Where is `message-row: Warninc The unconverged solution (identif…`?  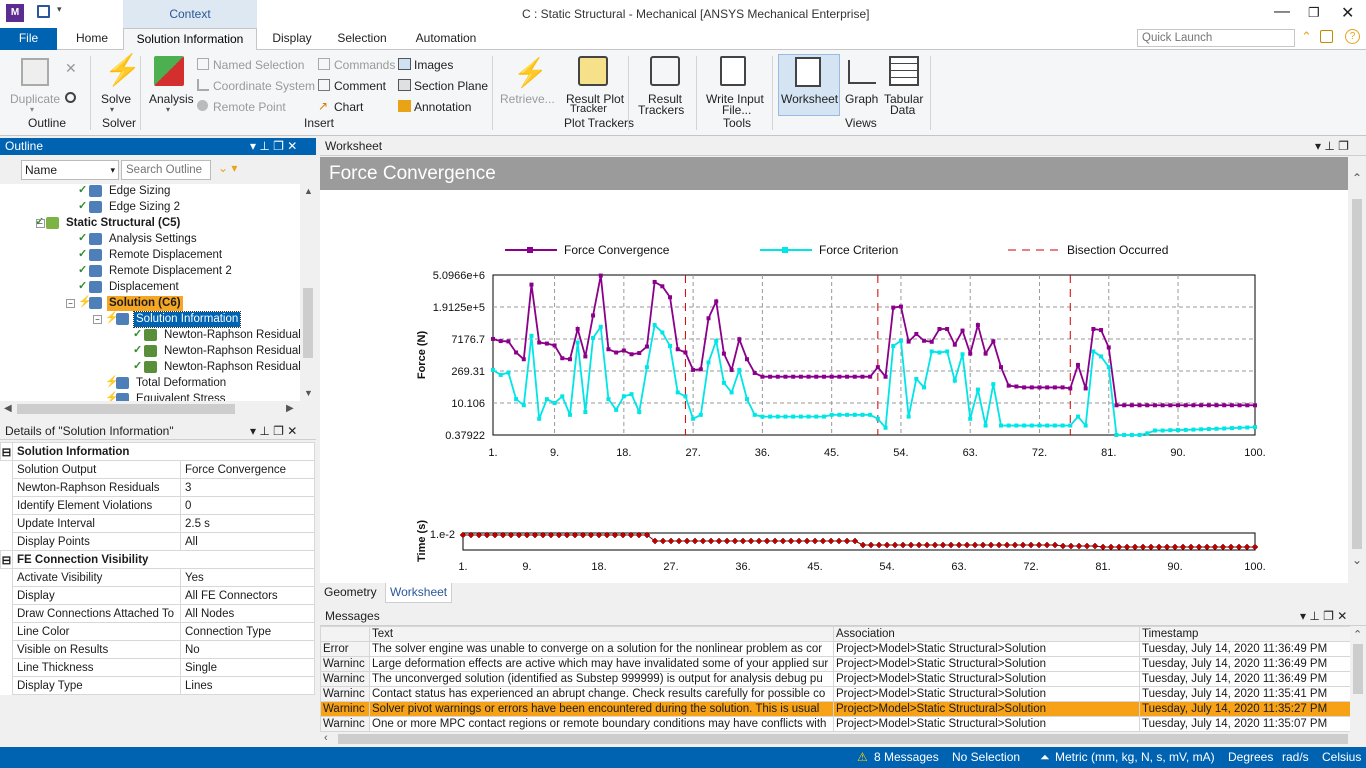
message-row: Warninc The unconverged solution (identif… is located at coordinates (835, 679).